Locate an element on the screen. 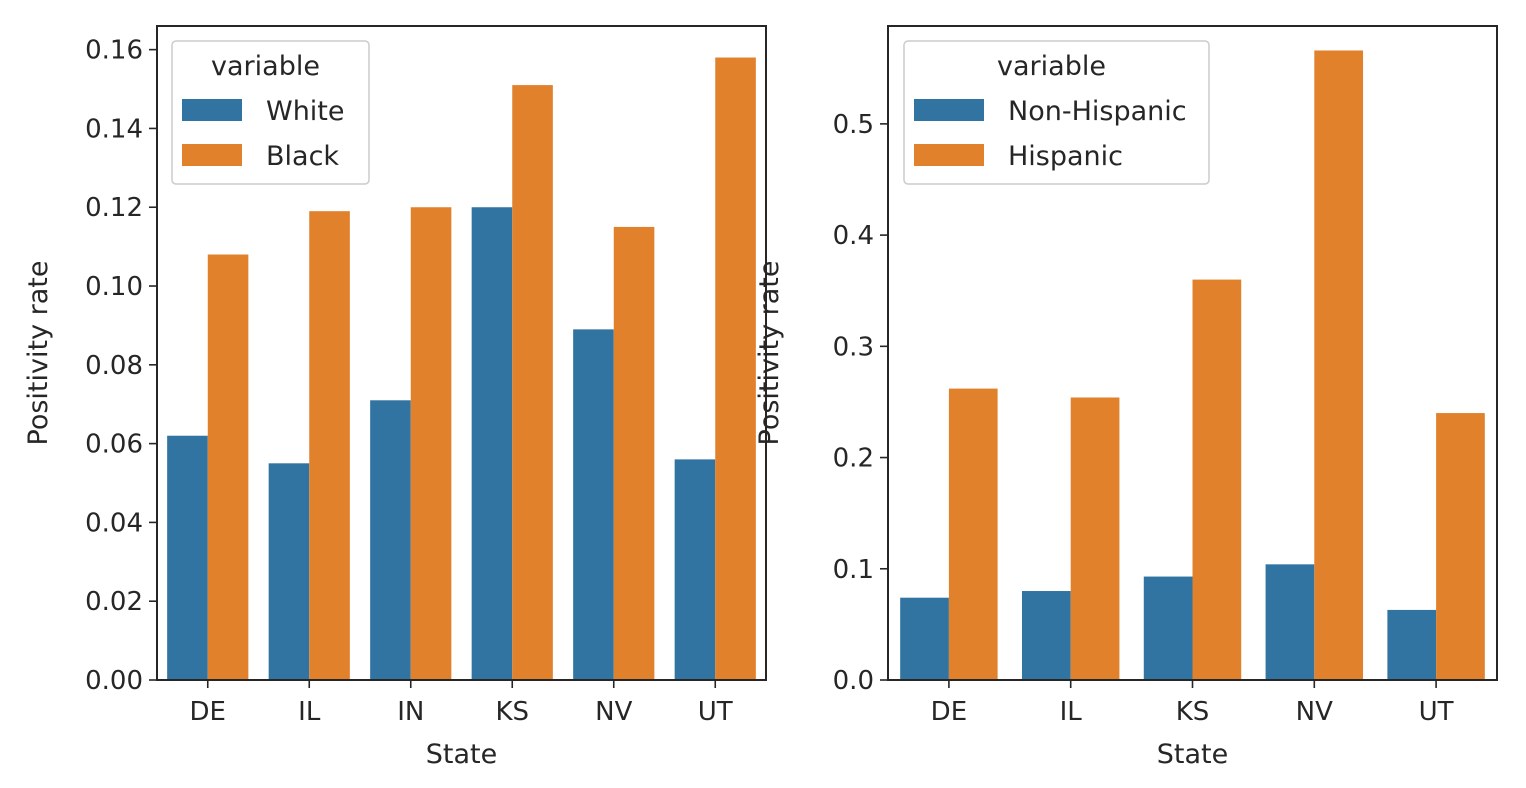 Image resolution: width=1526 pixels, height=788 pixels. y-tick-label: 0.14 is located at coordinates (114, 129).